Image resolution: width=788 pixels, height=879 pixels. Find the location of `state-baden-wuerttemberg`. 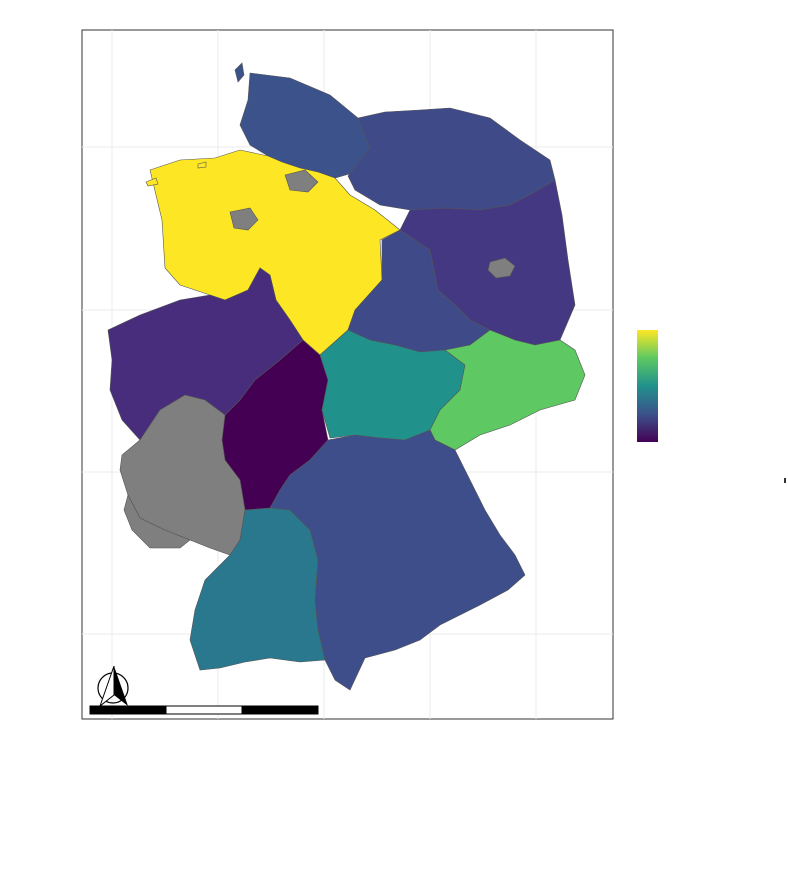

state-baden-wuerttemberg is located at coordinates (257, 589).